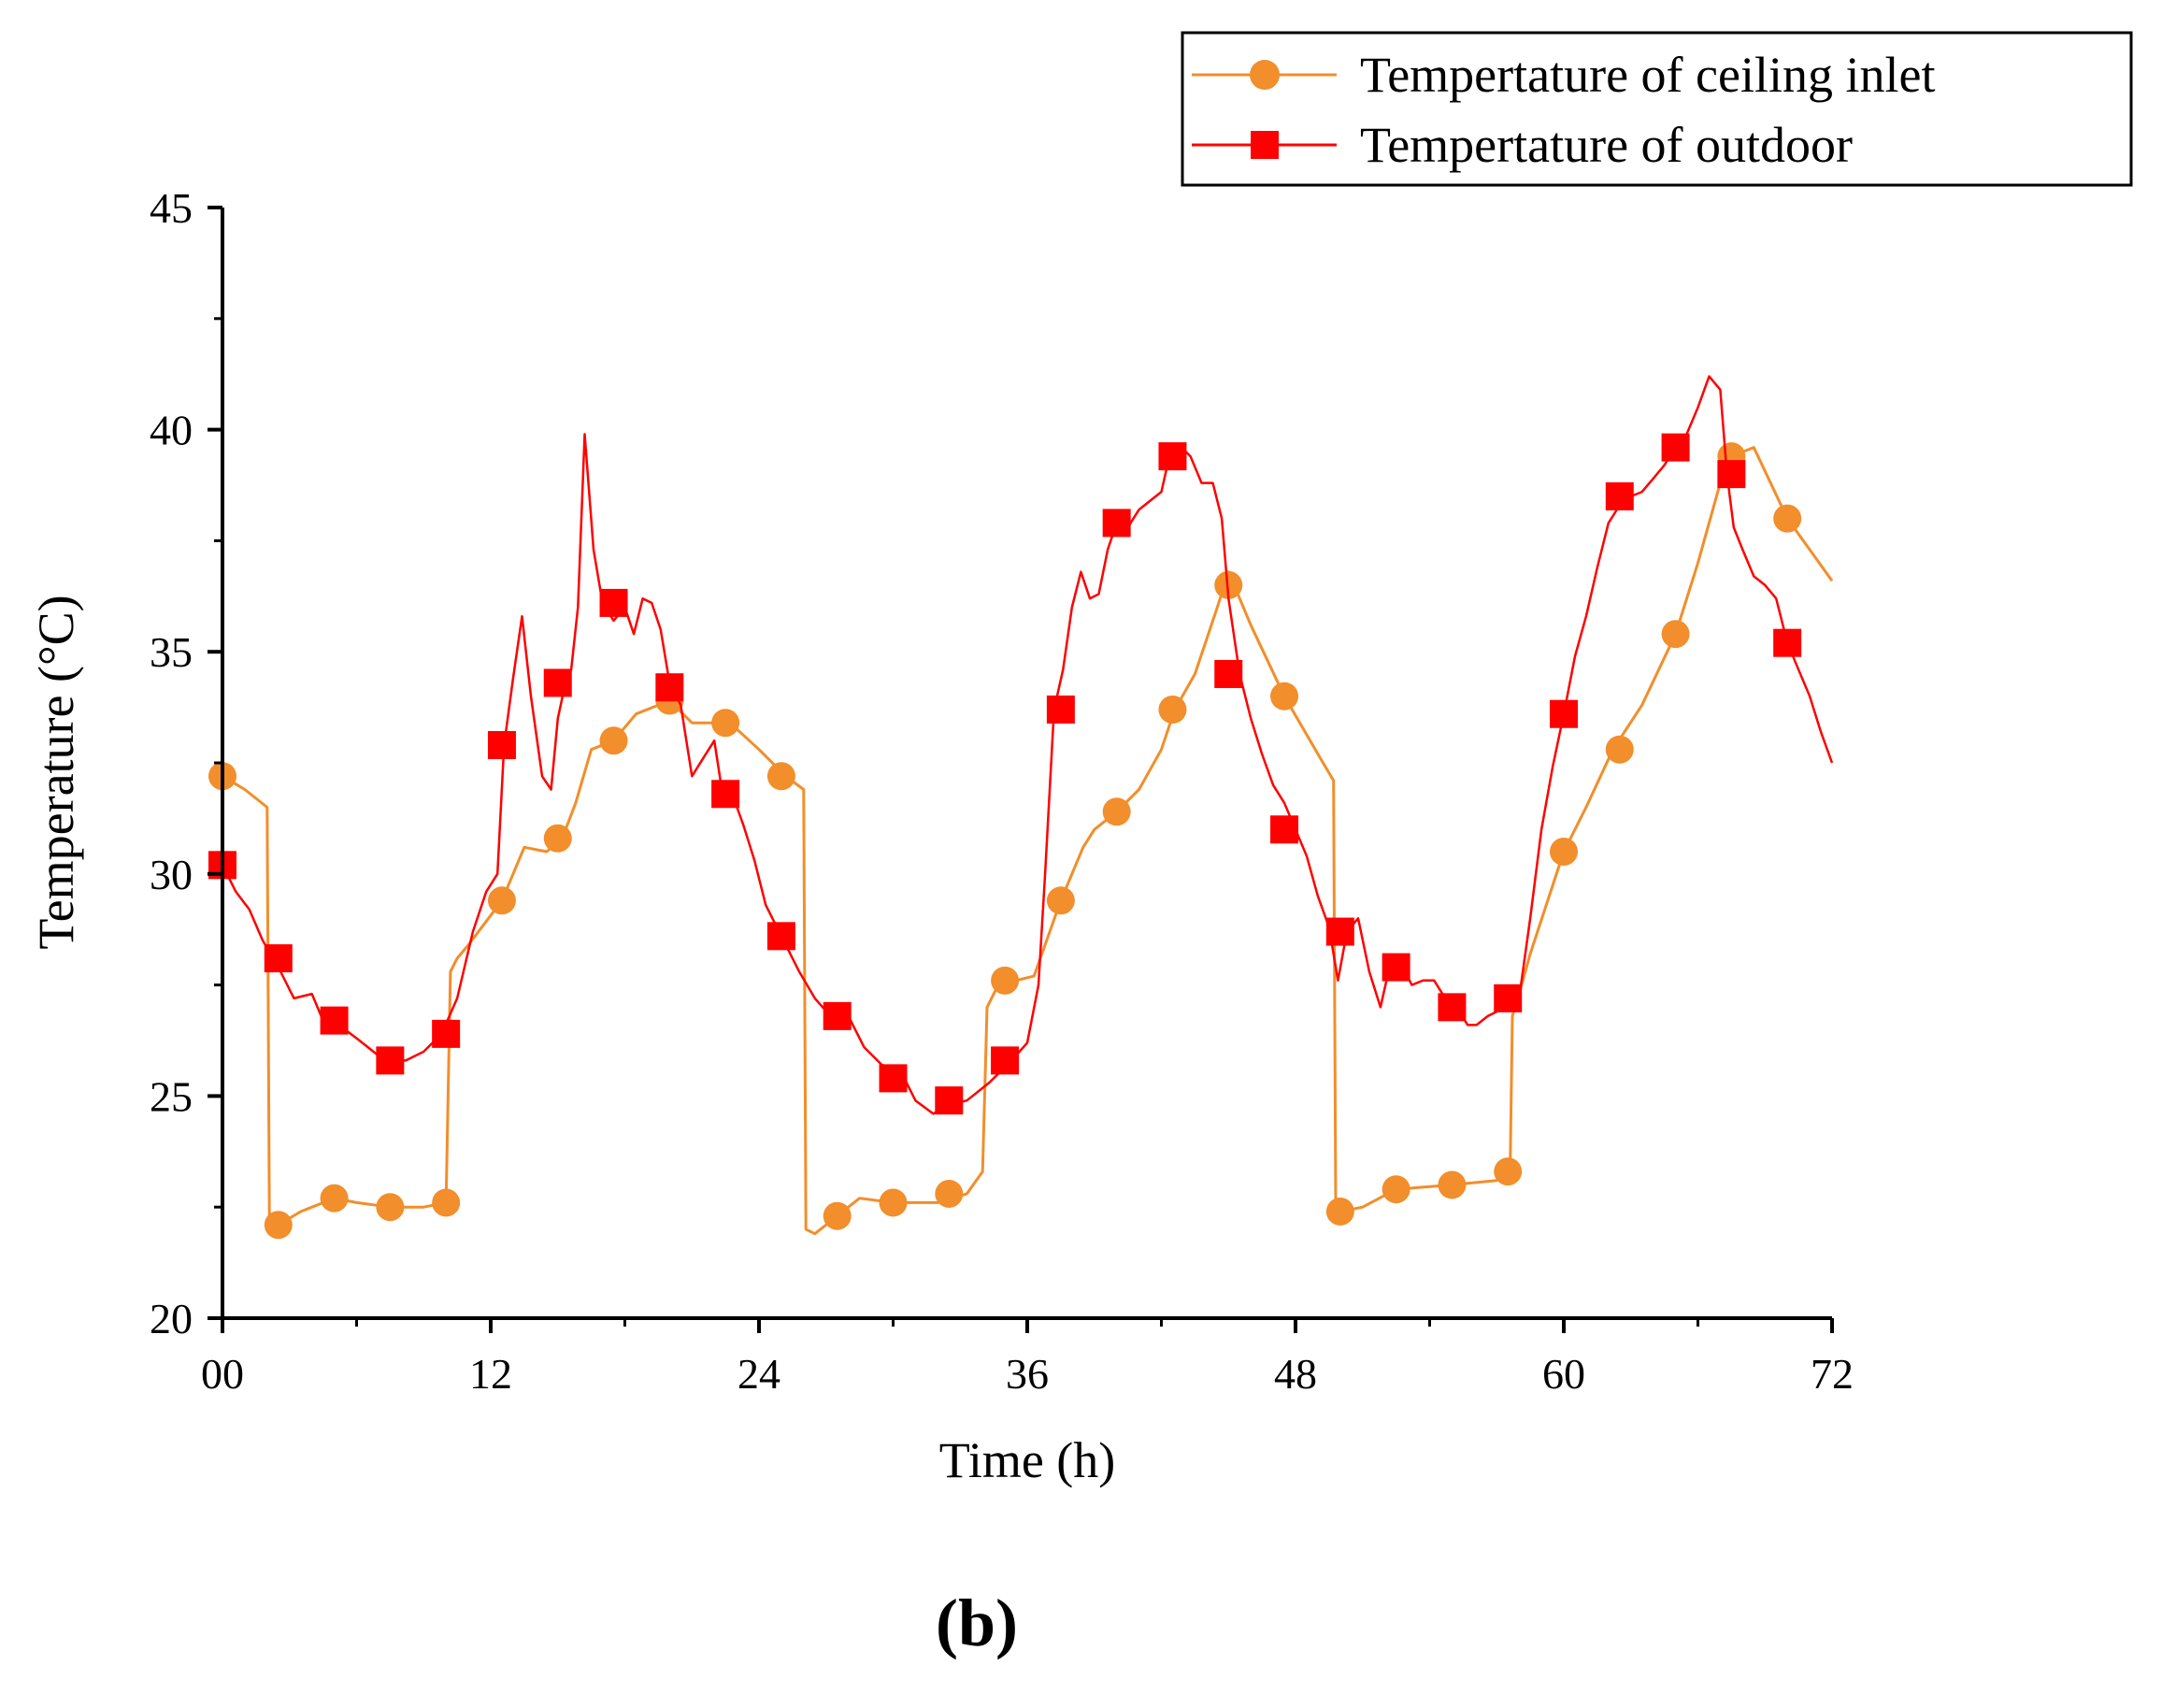 The width and height of the screenshot is (2162, 1708). Describe the element at coordinates (171, 430) in the screenshot. I see `y-tick-label: 40` at that location.